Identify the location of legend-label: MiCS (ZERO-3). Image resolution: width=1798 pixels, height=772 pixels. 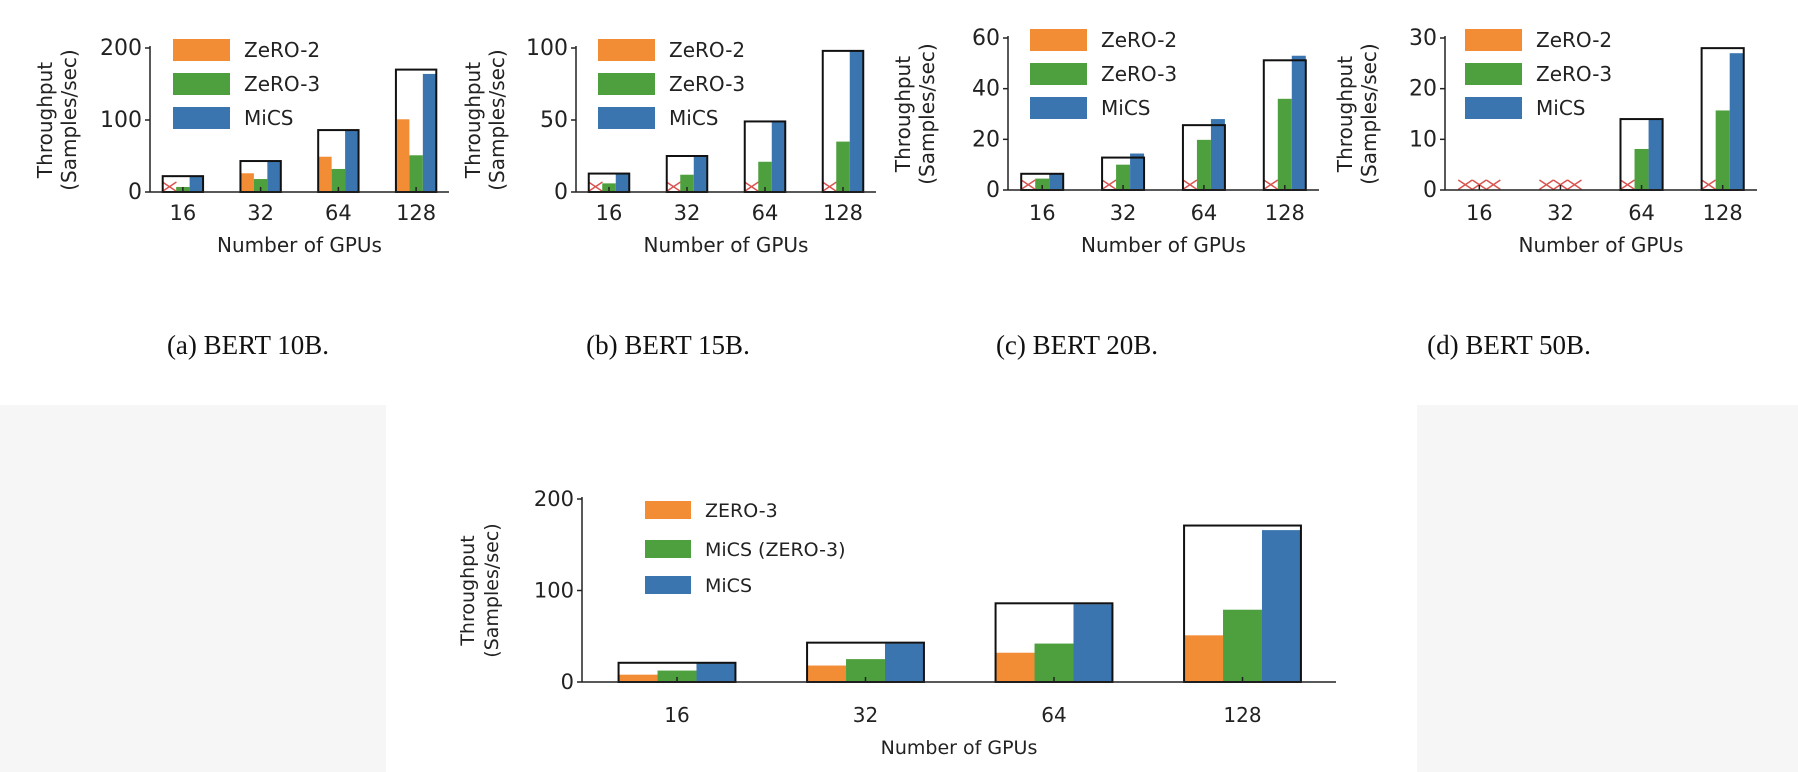
(775, 550).